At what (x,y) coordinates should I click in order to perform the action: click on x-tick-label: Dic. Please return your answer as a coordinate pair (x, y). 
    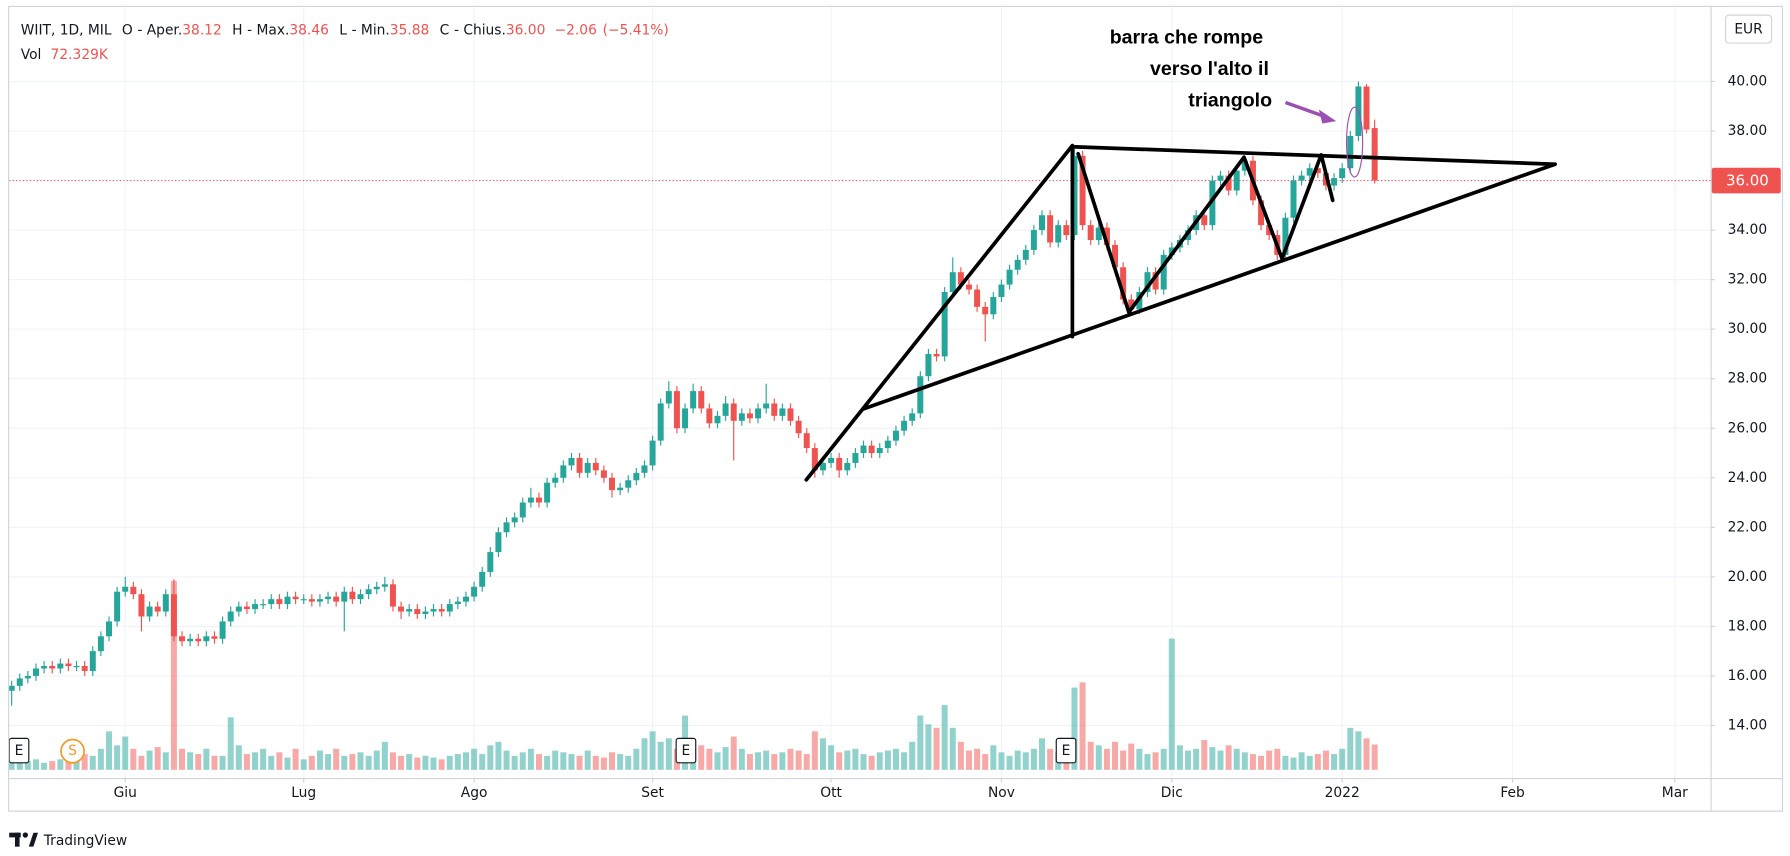
    Looking at the image, I should click on (1172, 793).